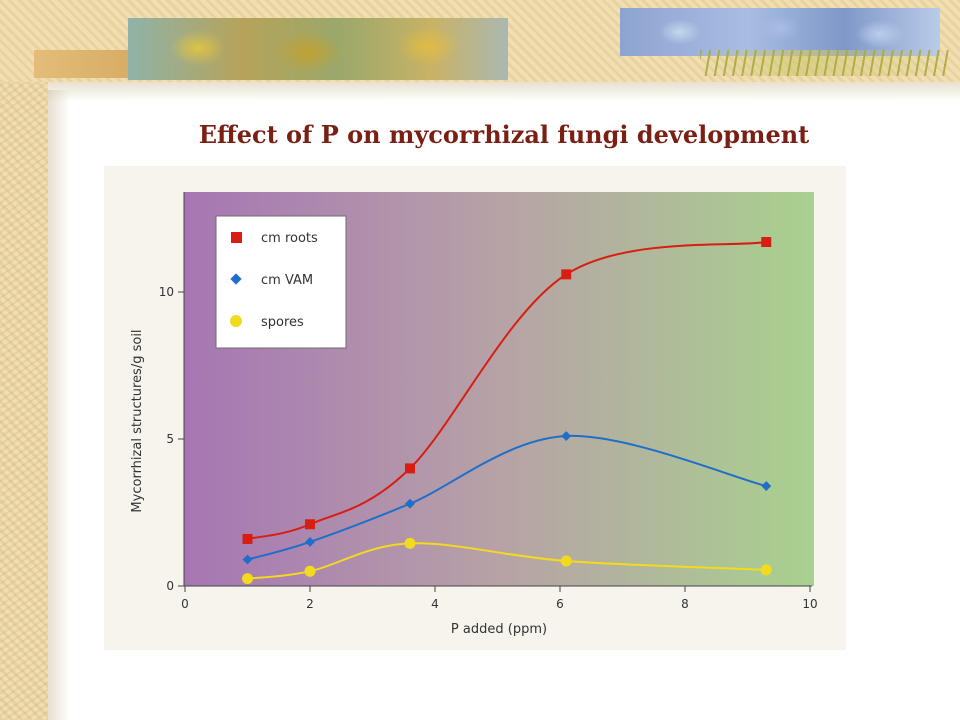  What do you see at coordinates (435, 604) in the screenshot?
I see `x-tick-label: 4` at bounding box center [435, 604].